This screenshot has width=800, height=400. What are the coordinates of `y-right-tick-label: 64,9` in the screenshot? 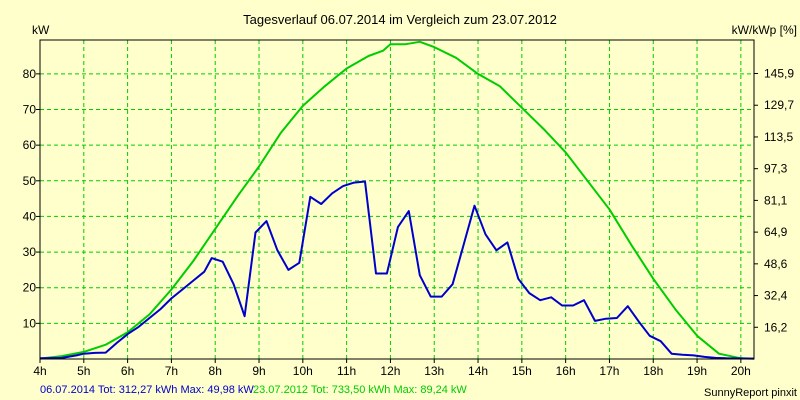 It's located at (776, 232).